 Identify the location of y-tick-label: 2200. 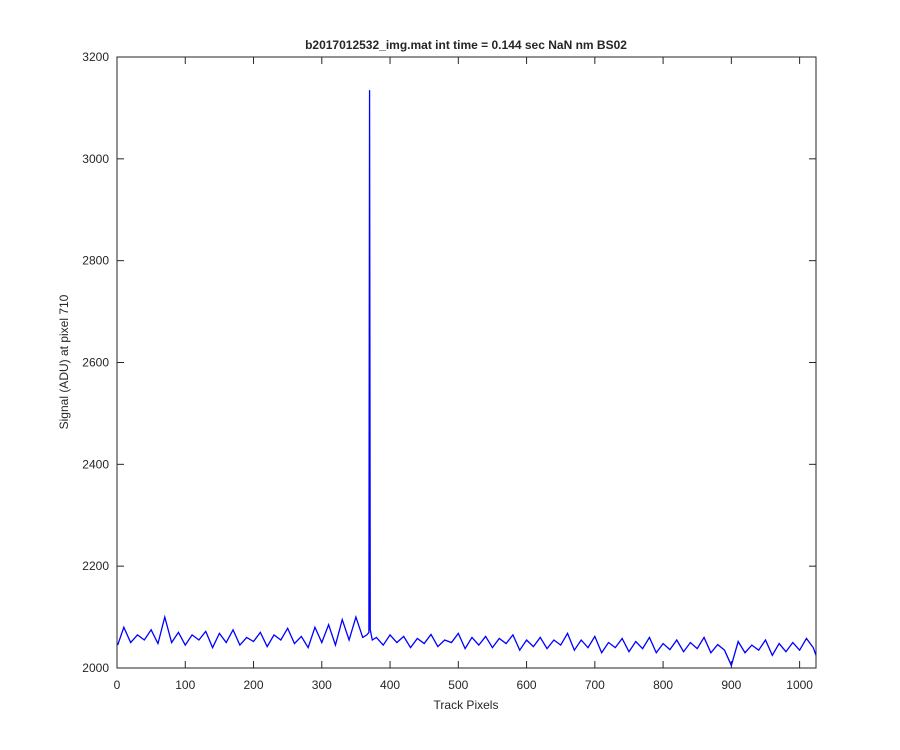
(95, 566).